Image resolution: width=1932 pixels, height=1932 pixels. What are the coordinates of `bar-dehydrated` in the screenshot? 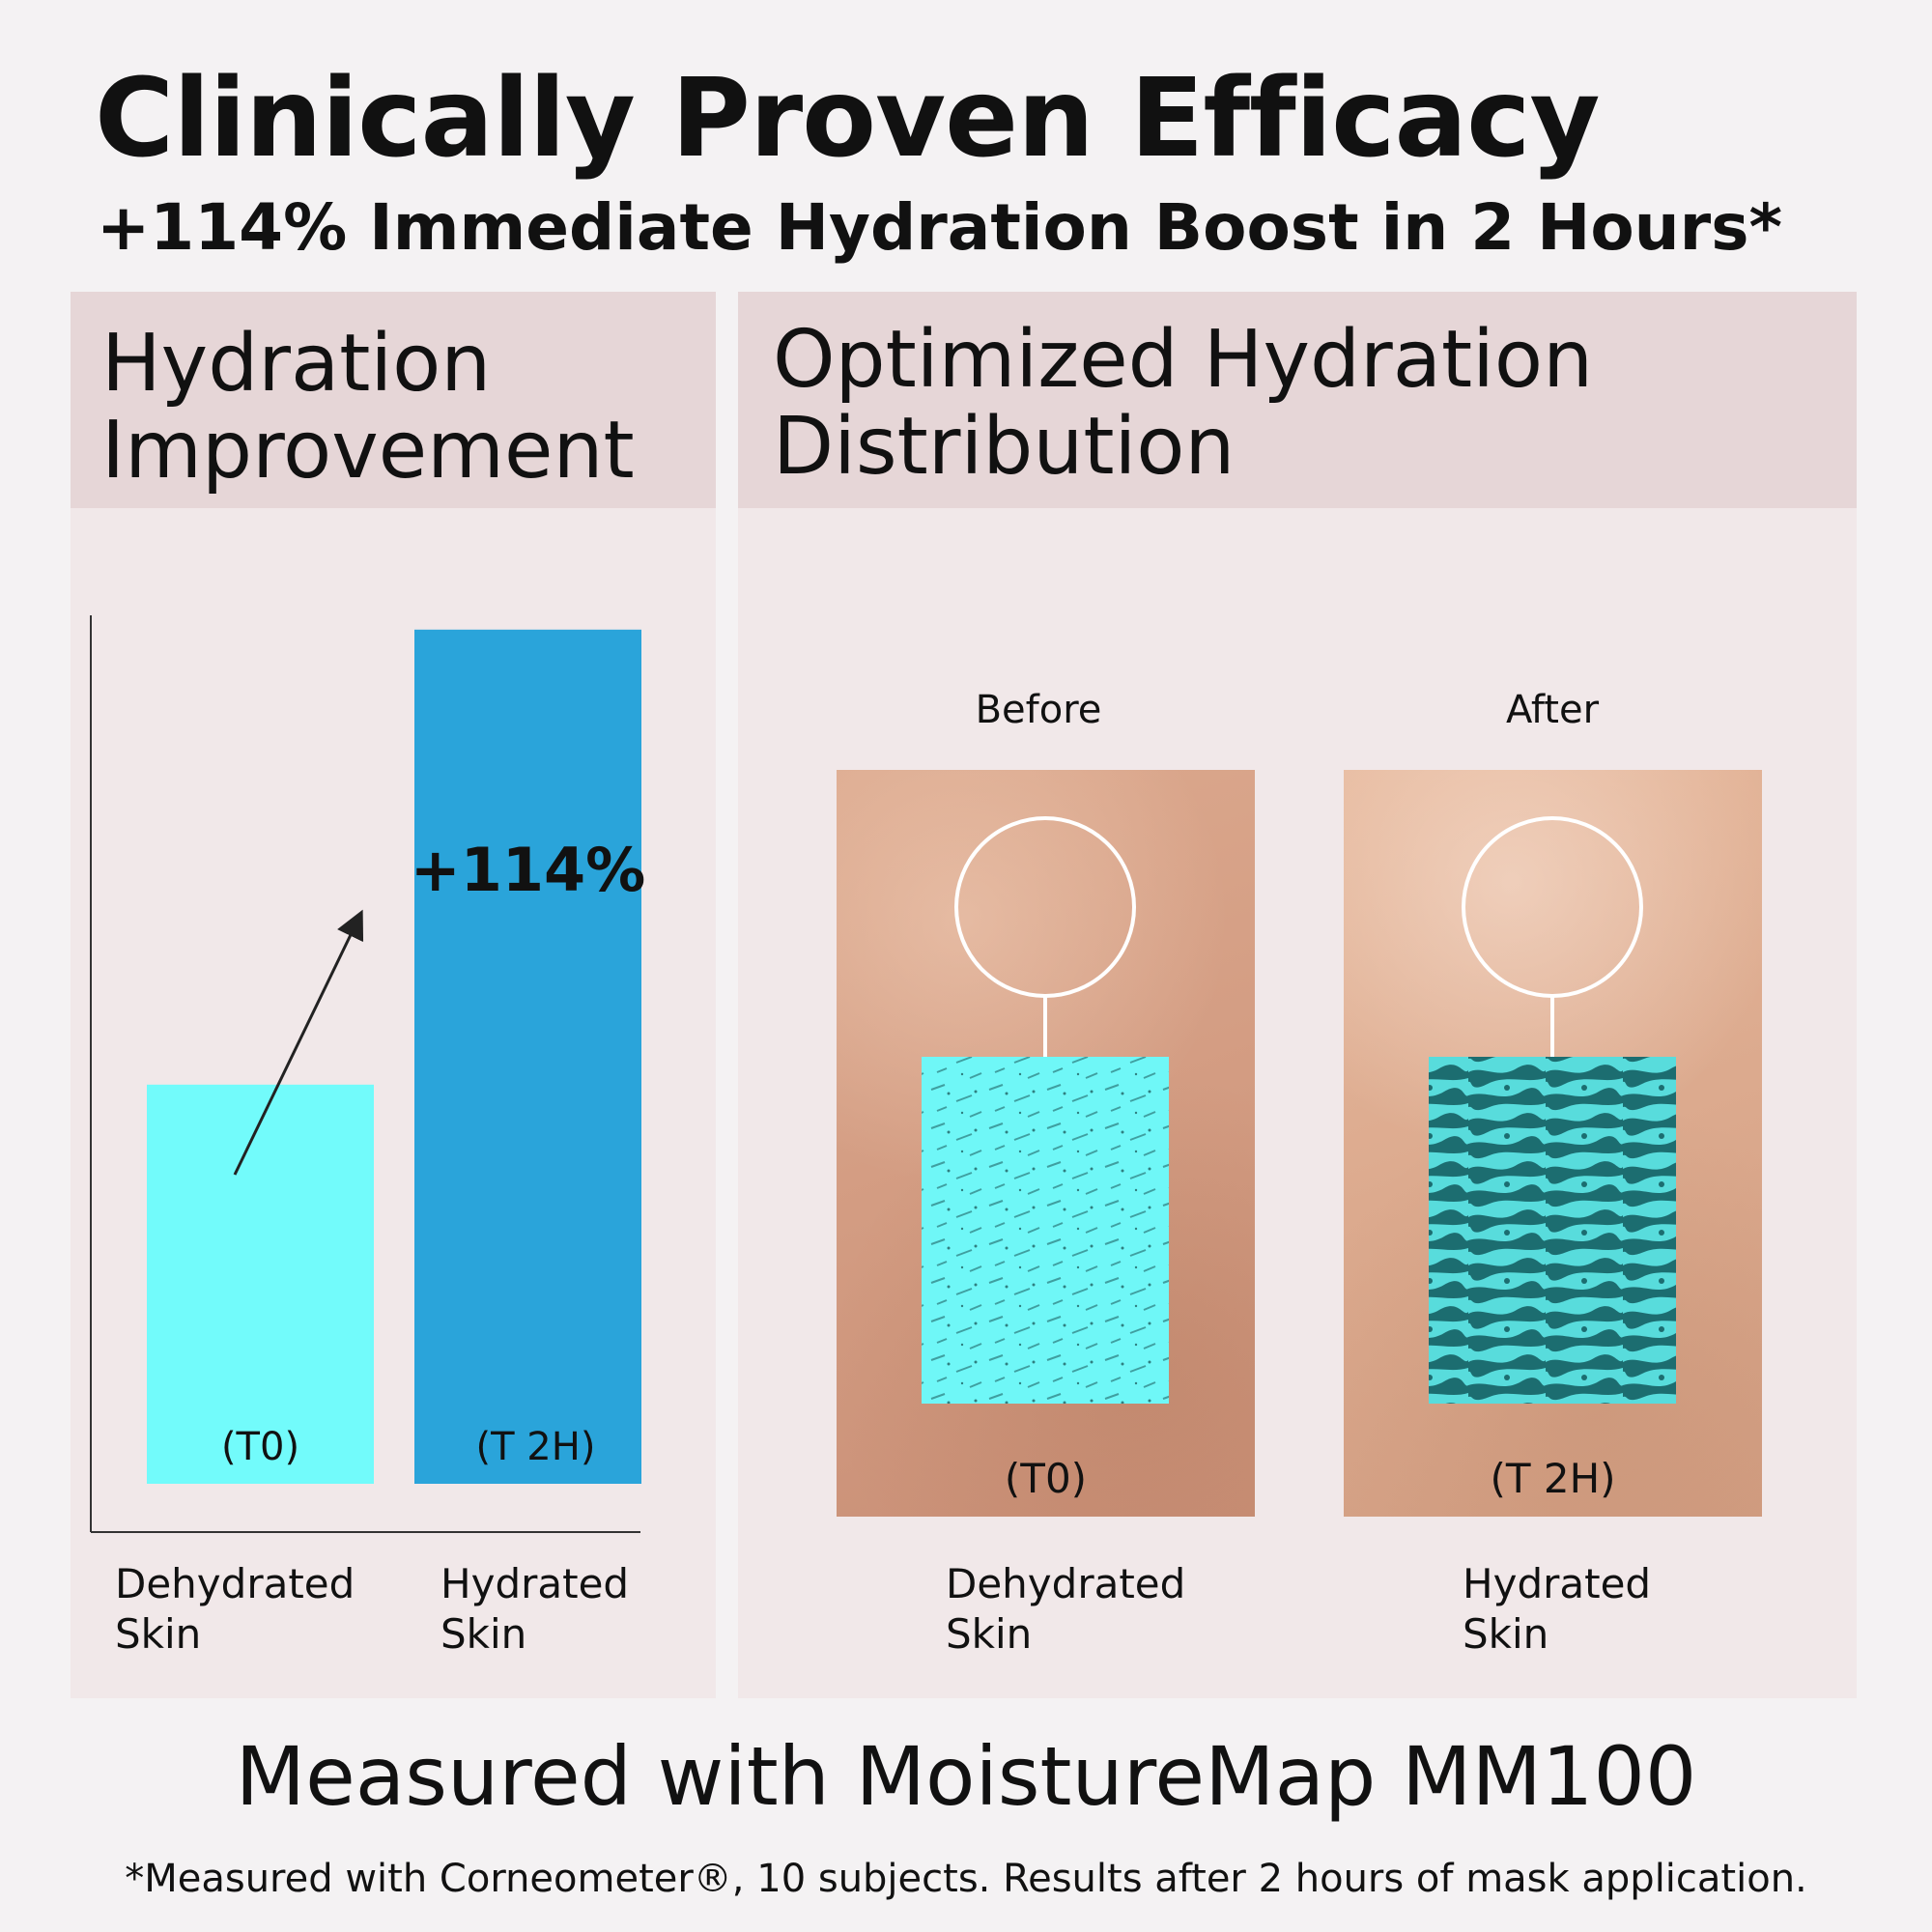 It's located at (260, 1284).